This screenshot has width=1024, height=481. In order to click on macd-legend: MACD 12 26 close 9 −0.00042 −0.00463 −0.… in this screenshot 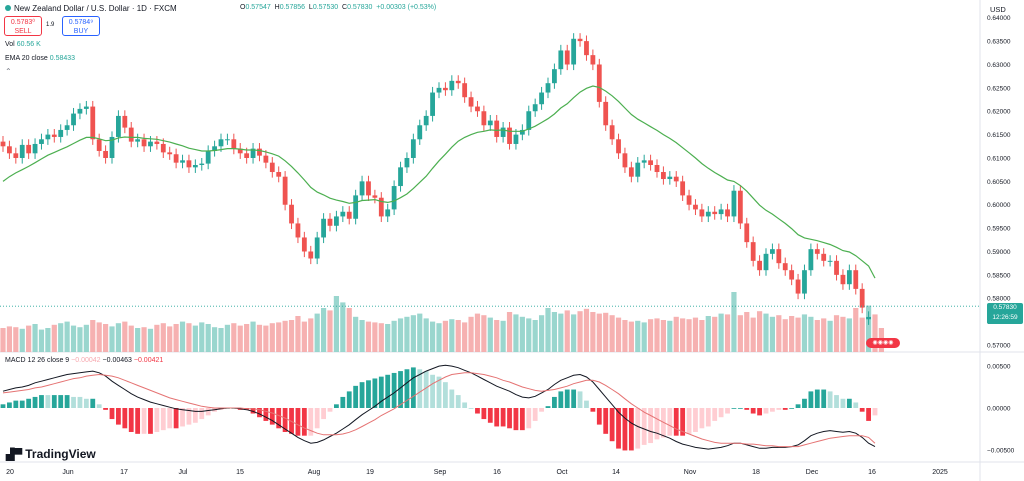, I will do `click(84, 360)`.